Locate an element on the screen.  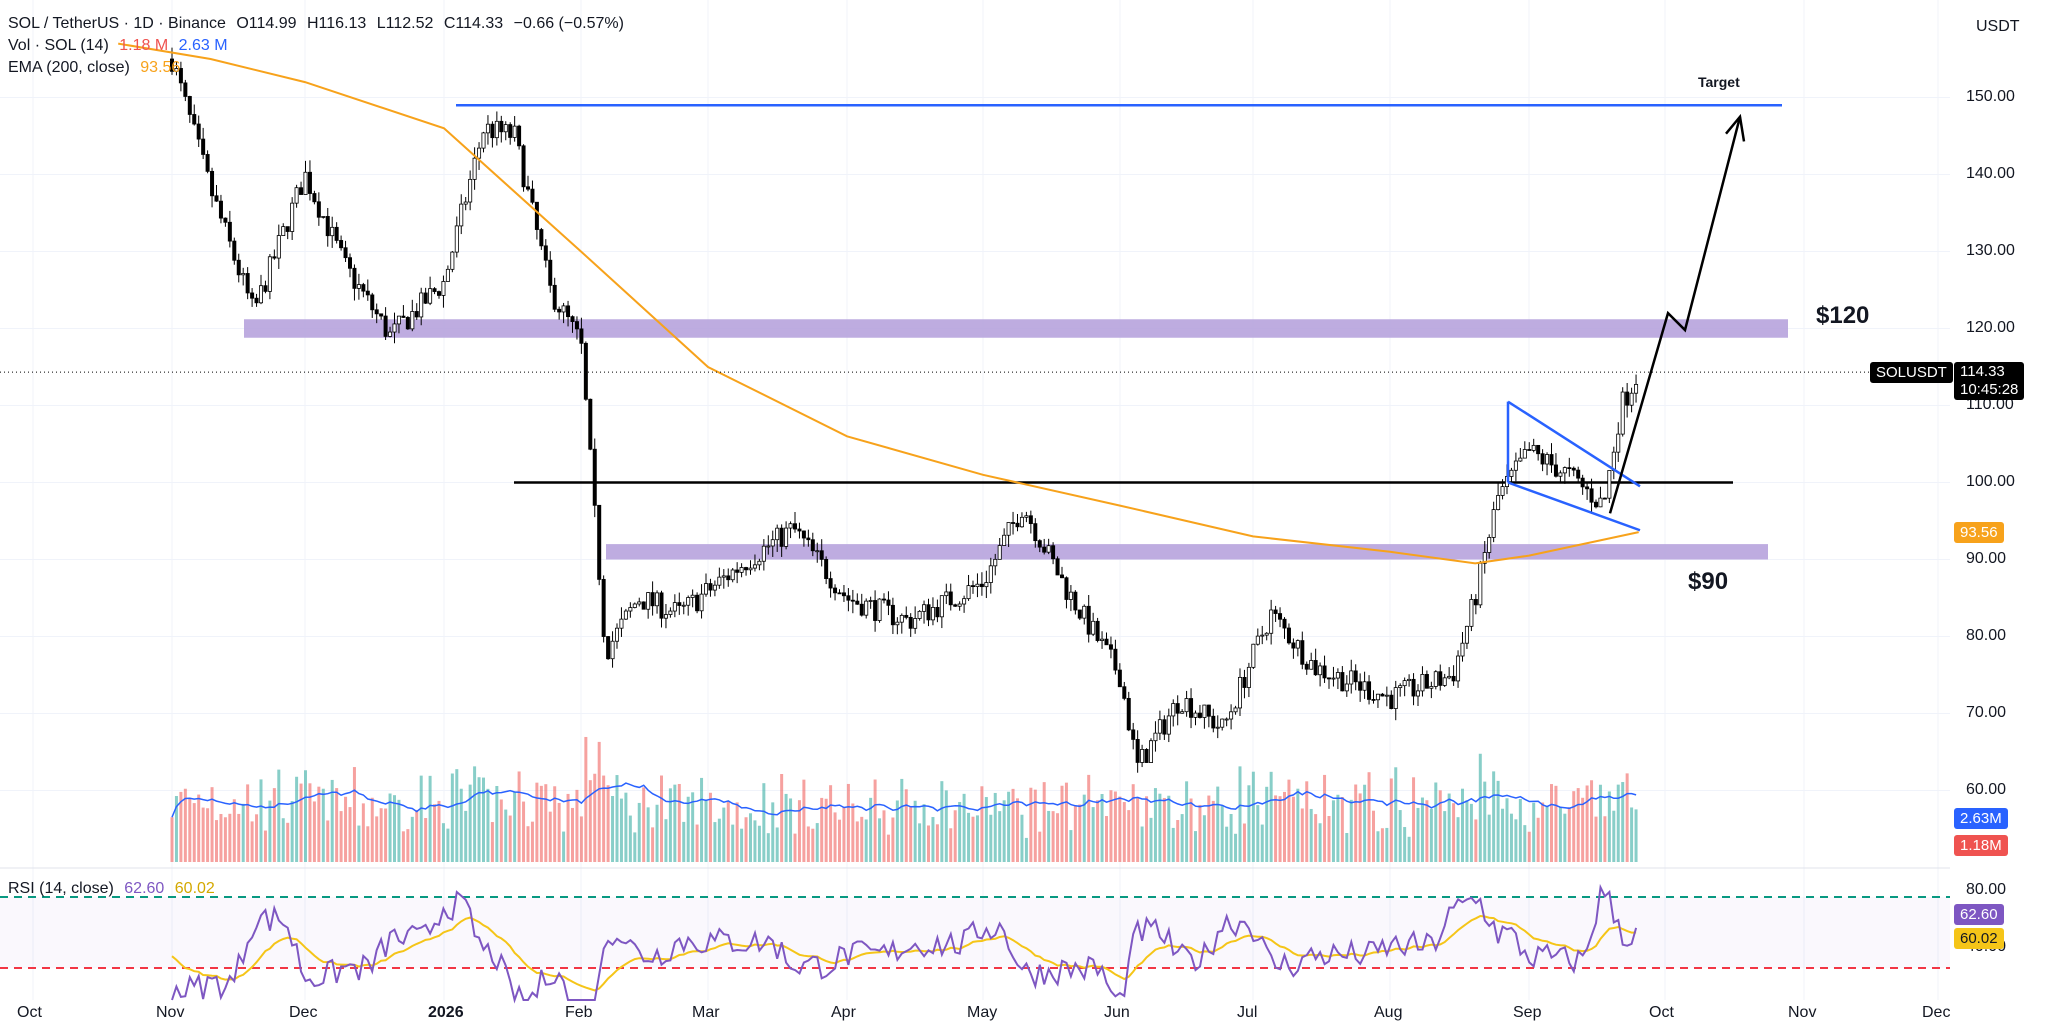
currency-label: USDT is located at coordinates (1998, 26).